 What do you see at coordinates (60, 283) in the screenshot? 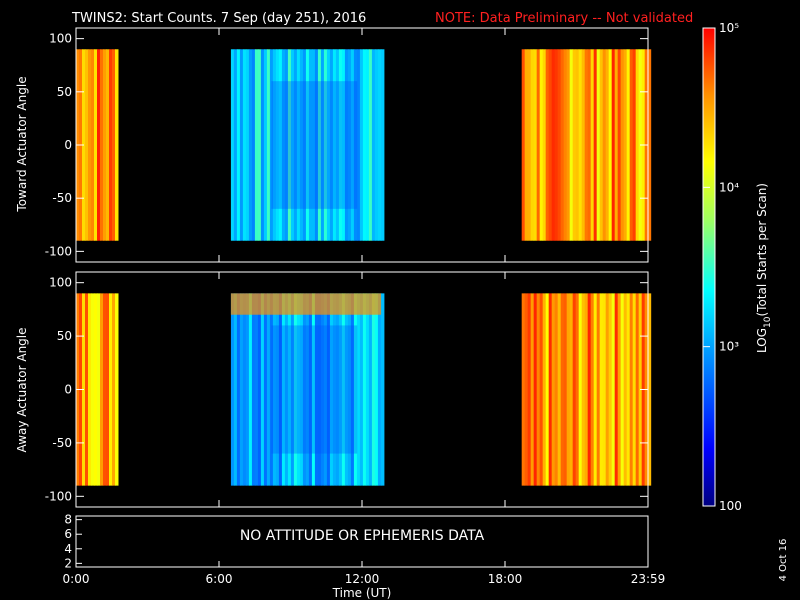
I see `y-tick-label: 100` at bounding box center [60, 283].